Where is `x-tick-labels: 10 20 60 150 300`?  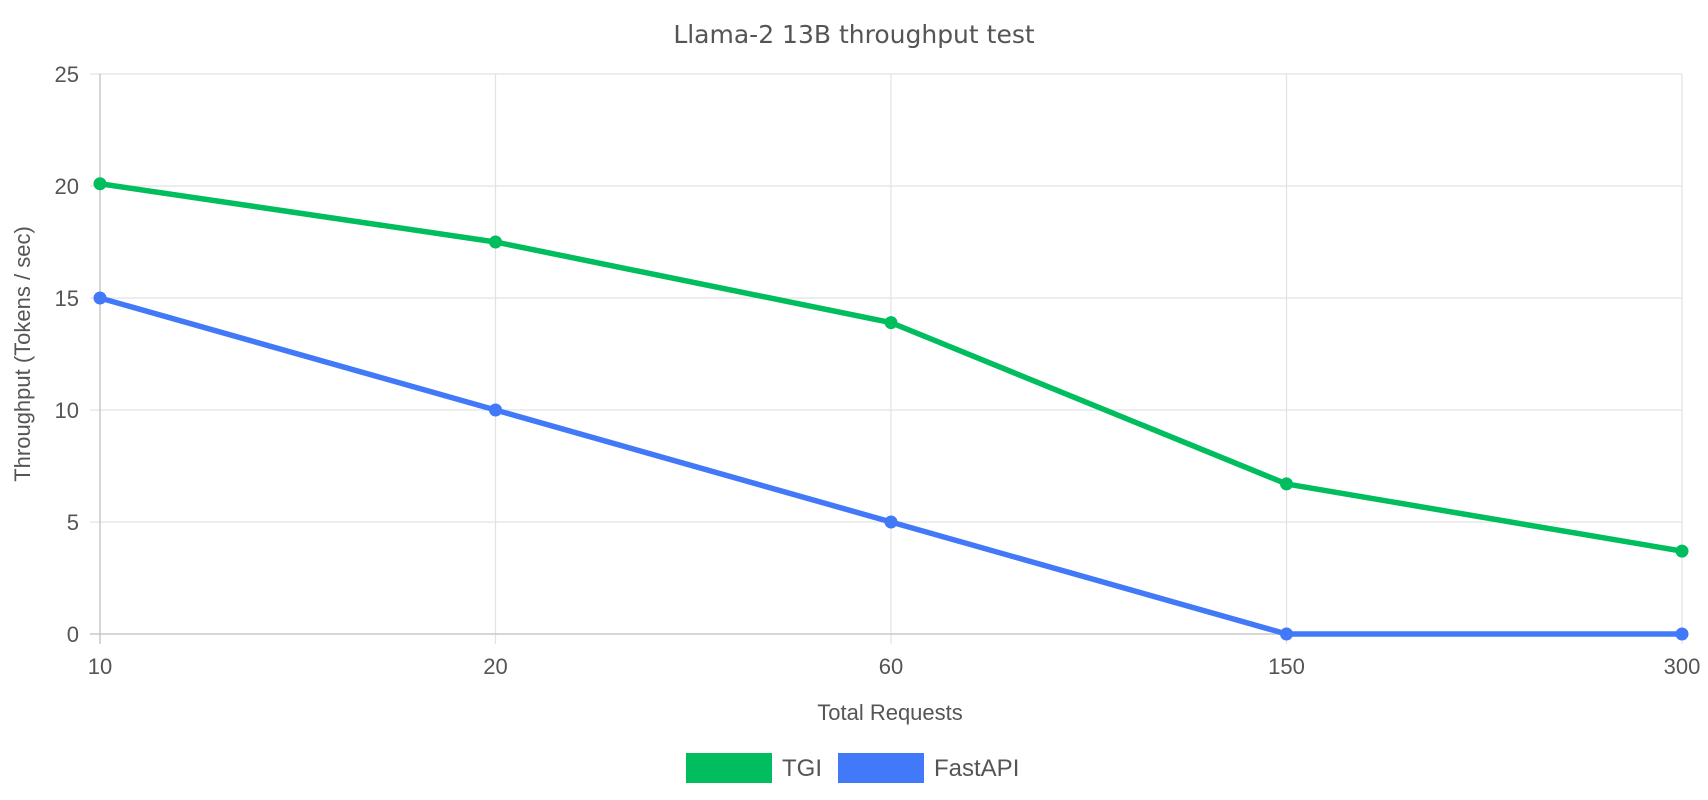 x-tick-labels: 10 20 60 150 300 is located at coordinates (894, 666).